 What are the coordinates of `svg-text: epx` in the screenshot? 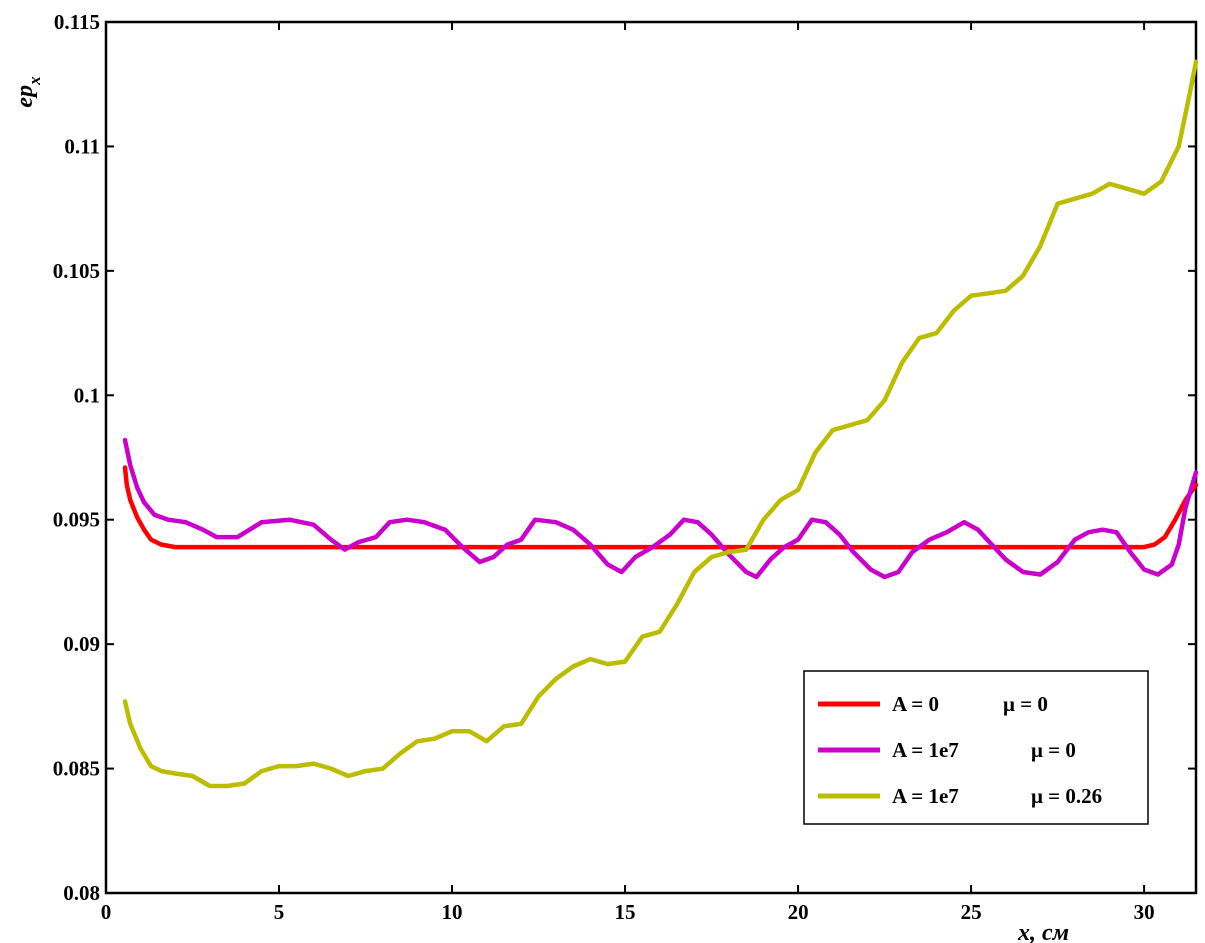 It's located at (28, 92).